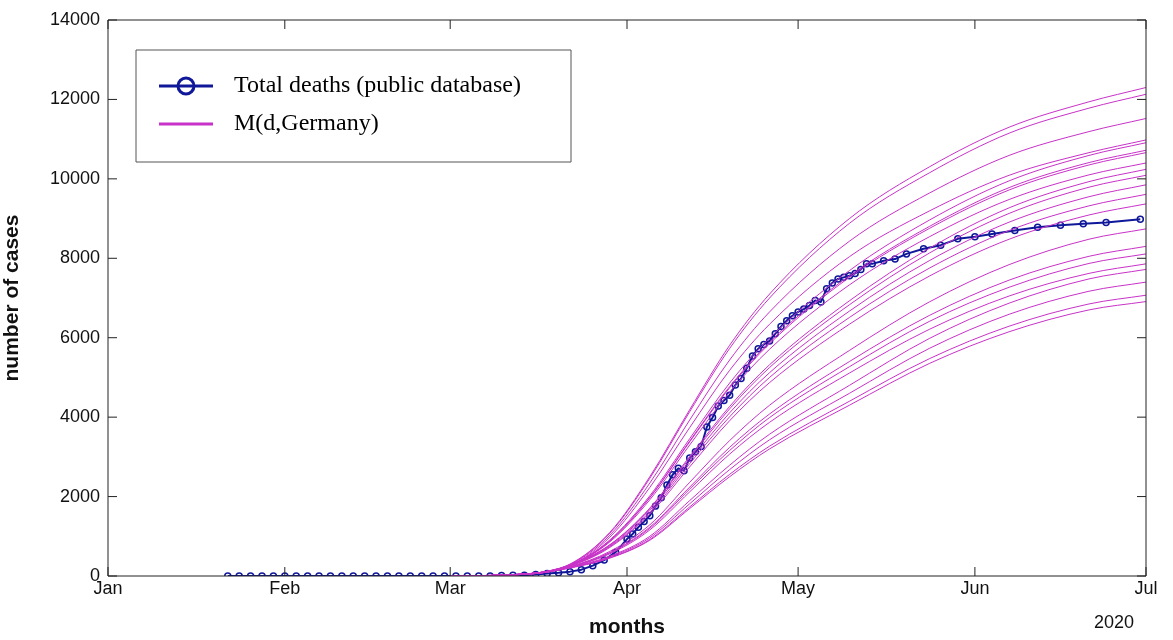 This screenshot has width=1173, height=640. Describe the element at coordinates (11, 298) in the screenshot. I see `y-axis-title: number of cases` at that location.